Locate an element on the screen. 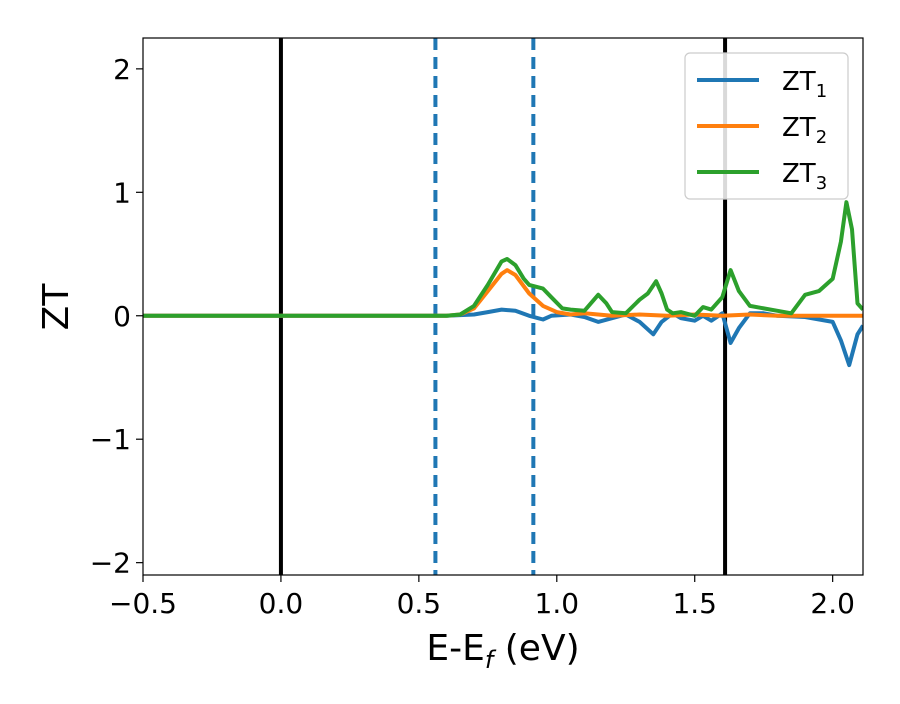  x-axis-title-unit: (eV) is located at coordinates (536, 648).